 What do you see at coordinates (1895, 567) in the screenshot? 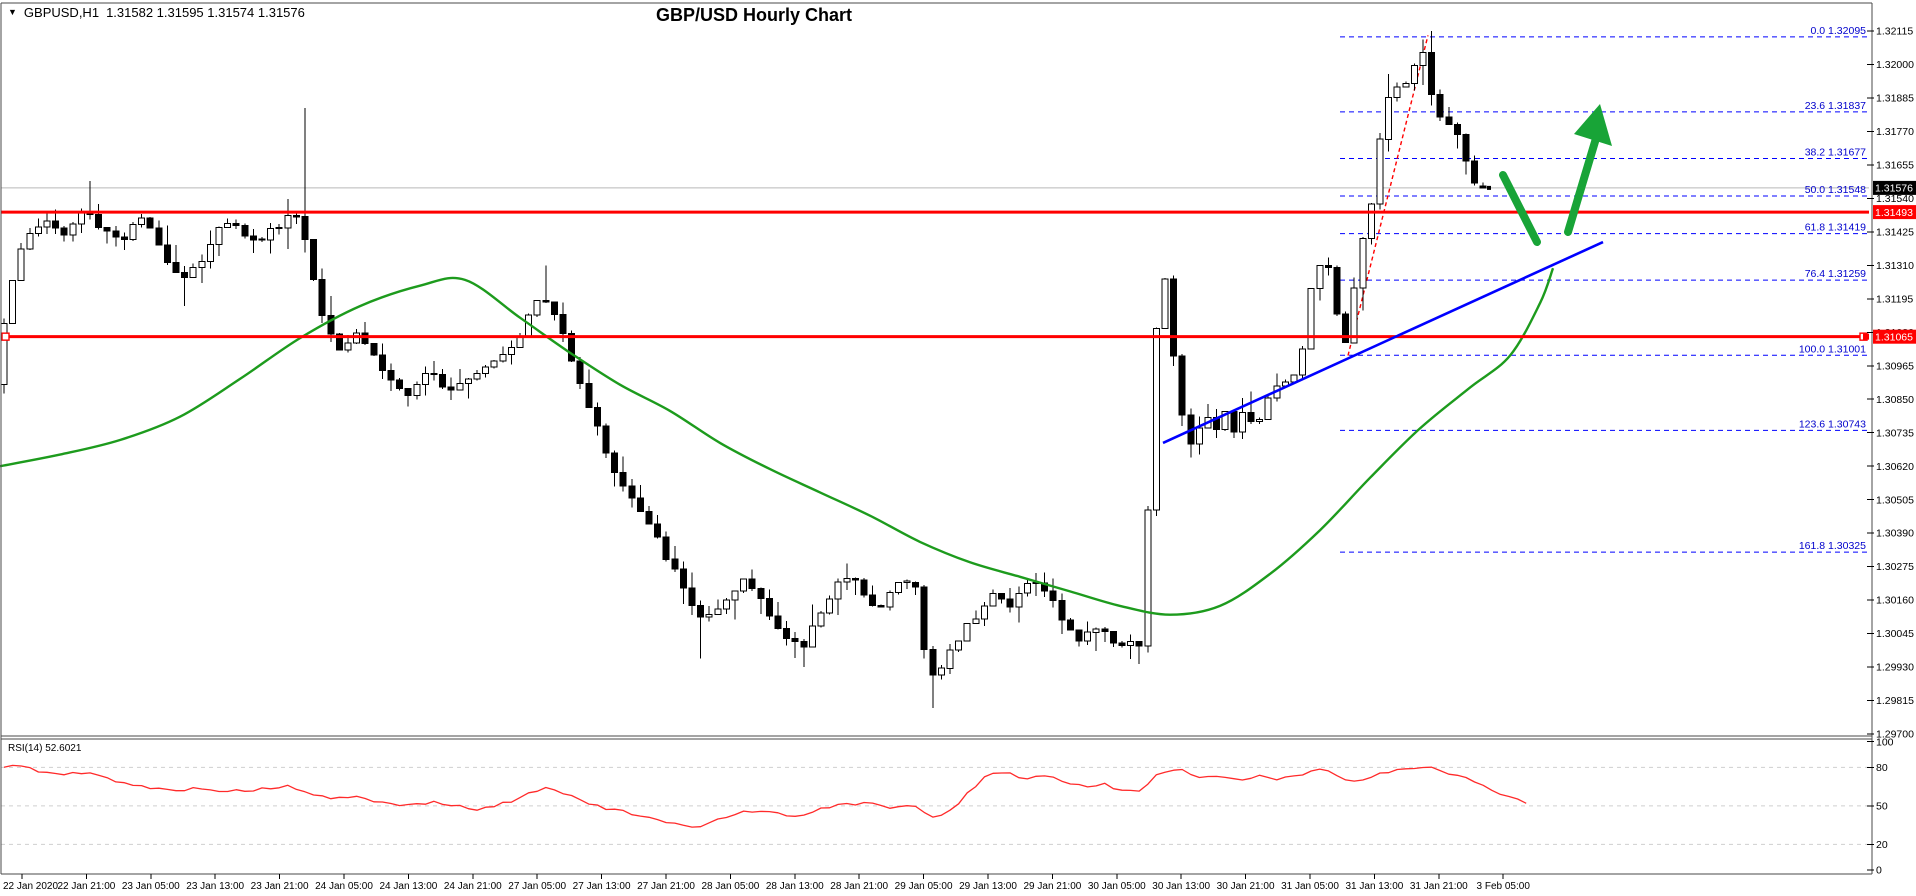
I see `price-axis-label: 1.30275` at bounding box center [1895, 567].